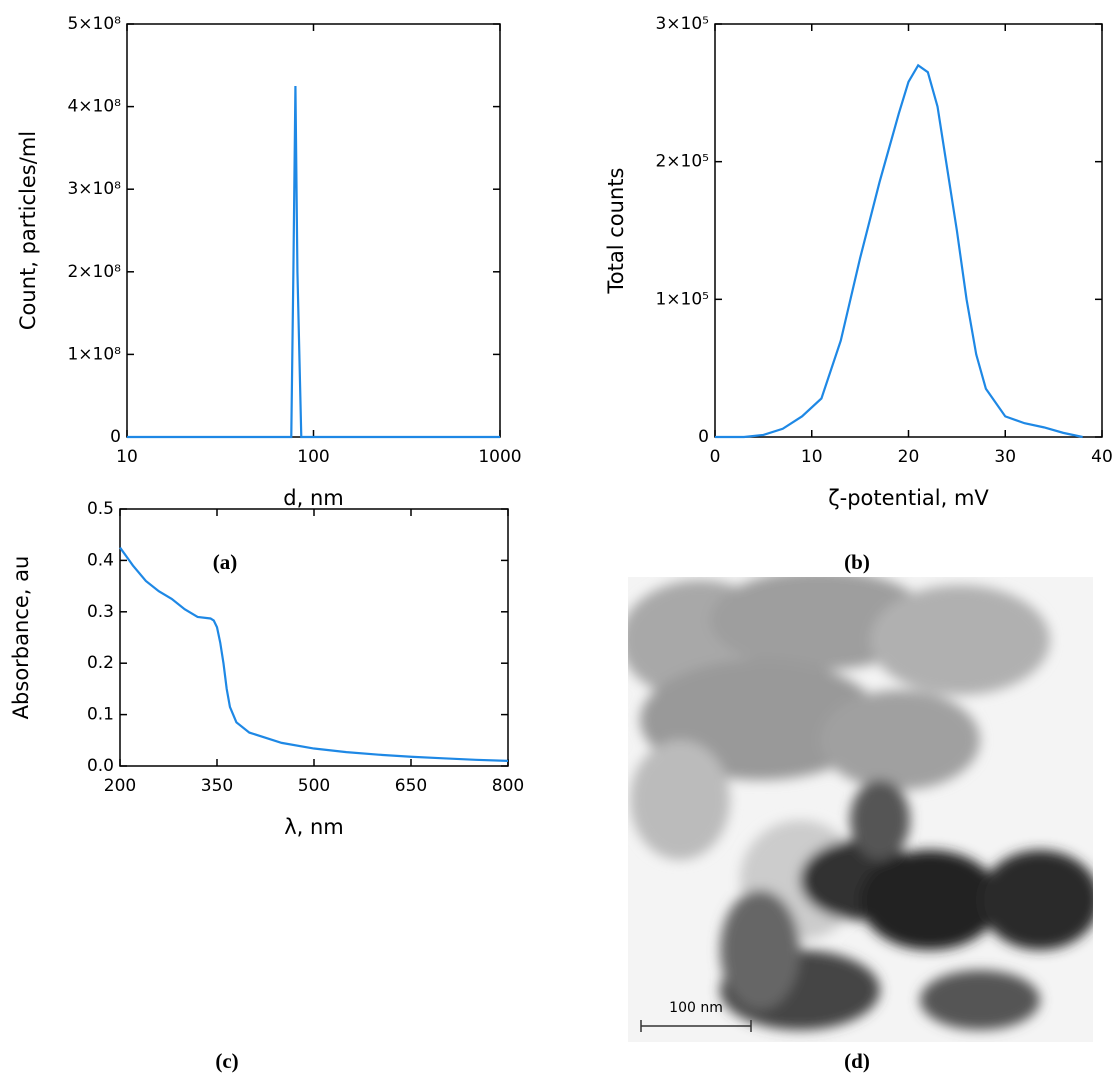 The height and width of the screenshot is (1079, 1118). I want to click on panel-caption: (b), so click(857, 562).